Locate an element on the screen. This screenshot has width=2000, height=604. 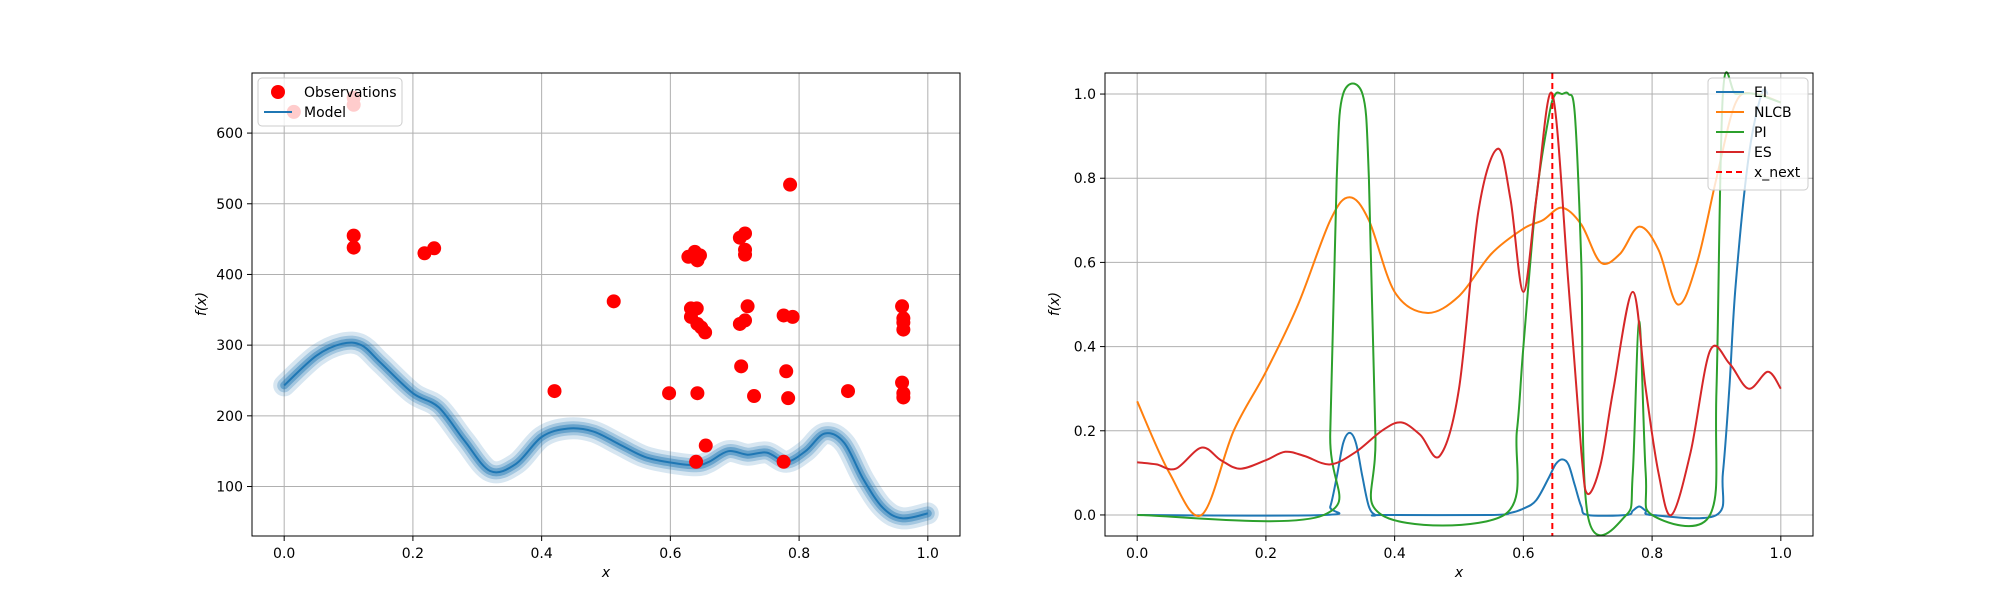
legend-es-label: ES is located at coordinates (1763, 153).